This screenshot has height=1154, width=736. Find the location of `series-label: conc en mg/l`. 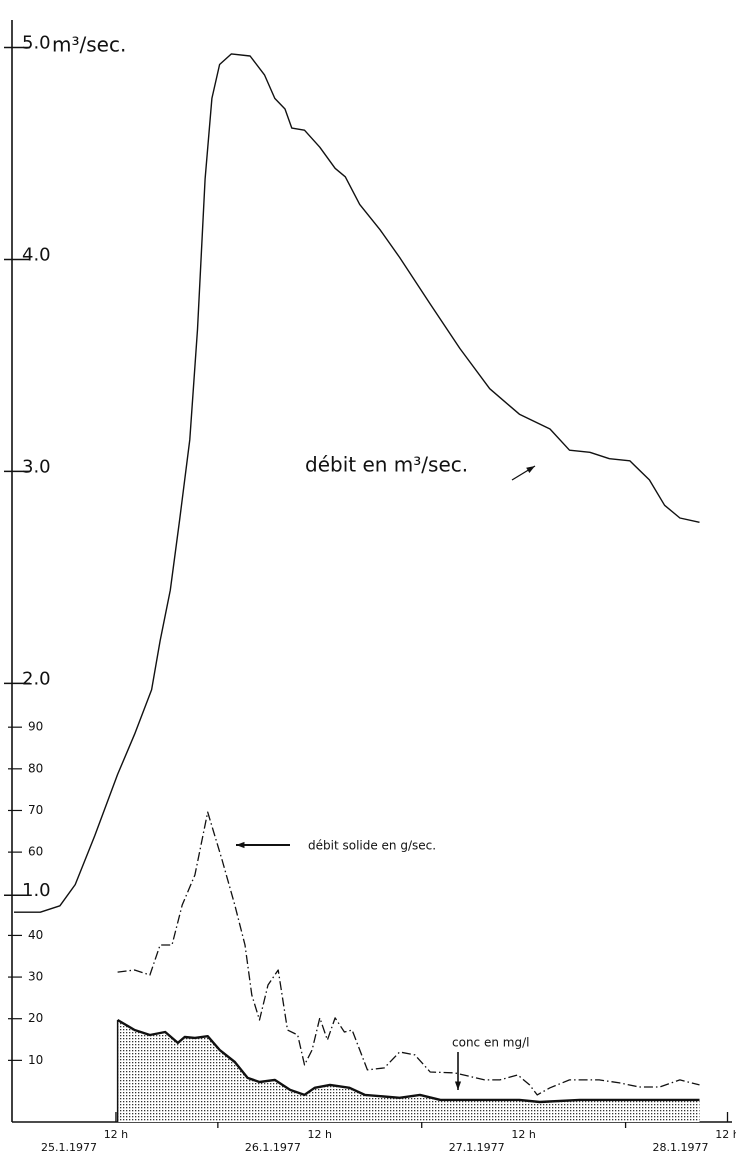

series-label: conc en mg/l is located at coordinates (490, 1043).